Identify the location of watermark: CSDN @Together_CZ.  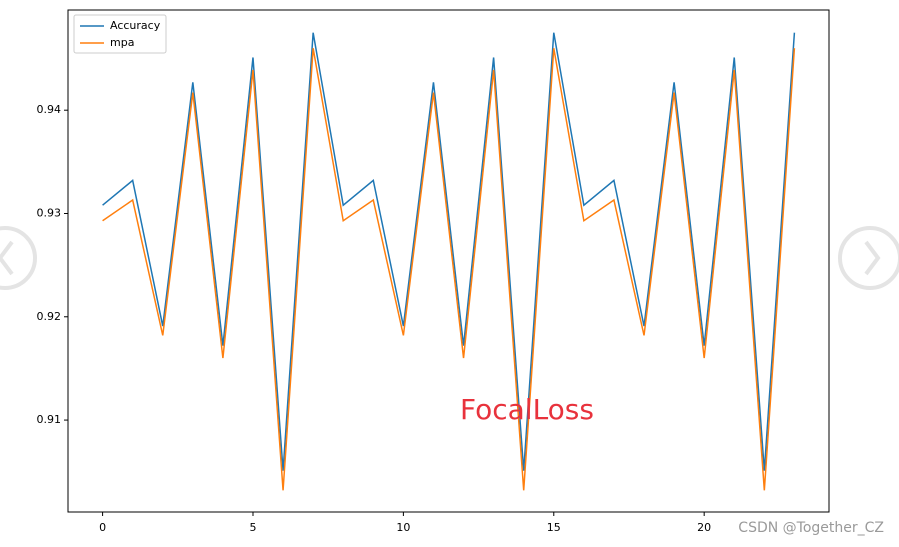
(811, 528).